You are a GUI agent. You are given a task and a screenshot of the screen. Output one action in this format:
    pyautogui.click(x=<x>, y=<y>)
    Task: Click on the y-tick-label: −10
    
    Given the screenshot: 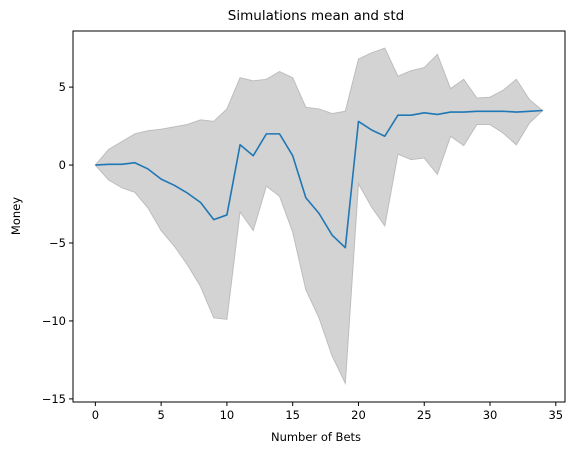 What is the action you would take?
    pyautogui.click(x=54, y=321)
    